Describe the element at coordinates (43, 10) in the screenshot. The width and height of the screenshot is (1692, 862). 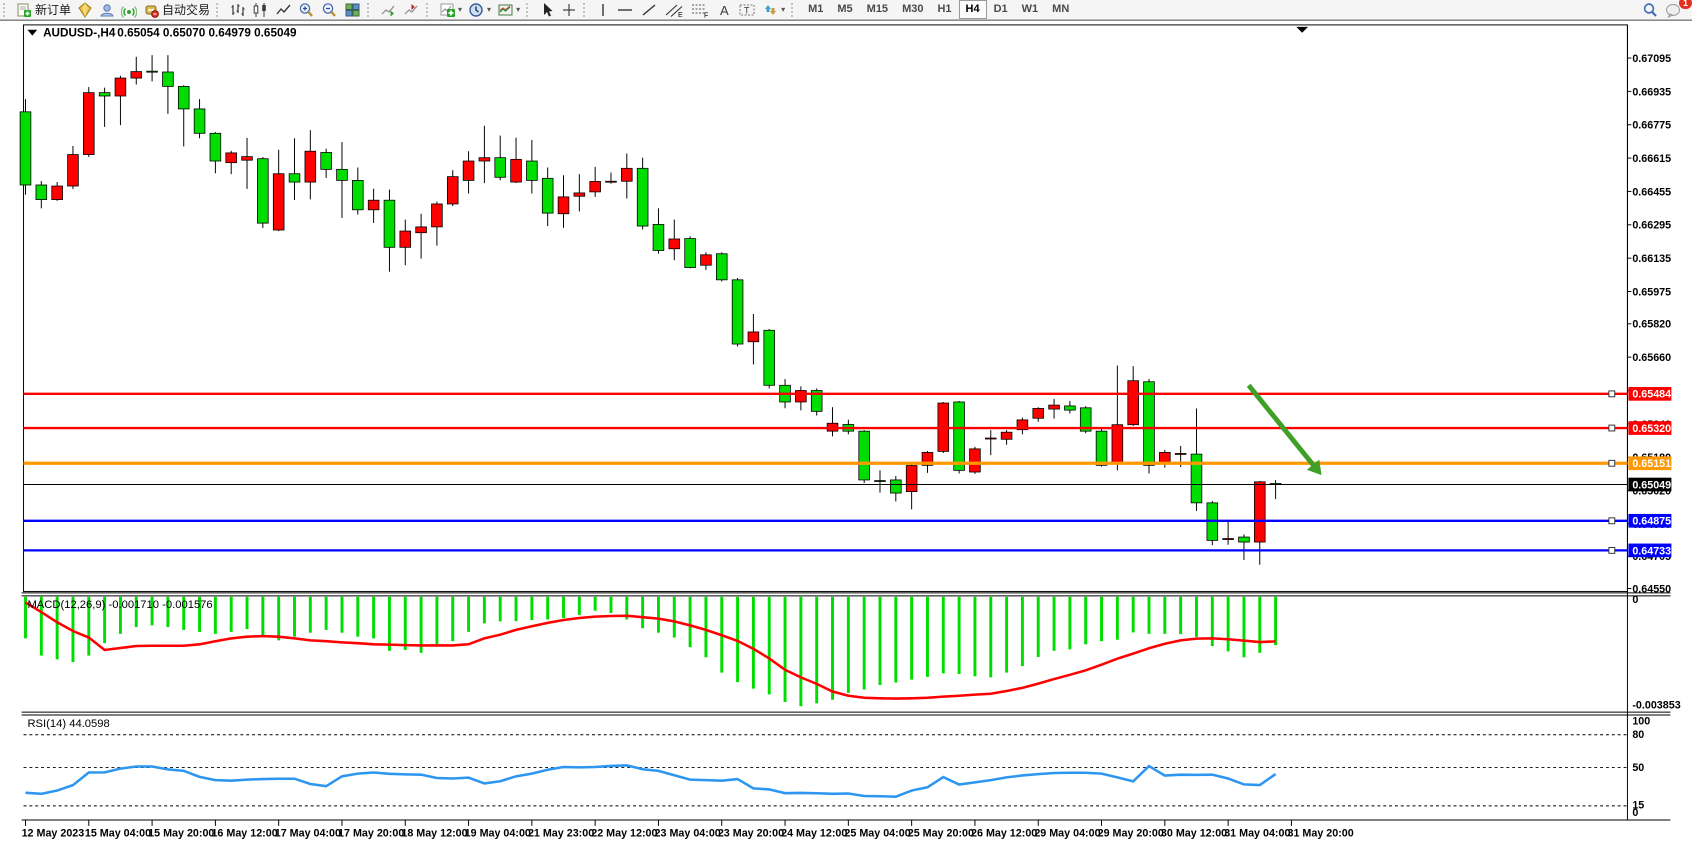
I see `new-order-button: 新订单` at that location.